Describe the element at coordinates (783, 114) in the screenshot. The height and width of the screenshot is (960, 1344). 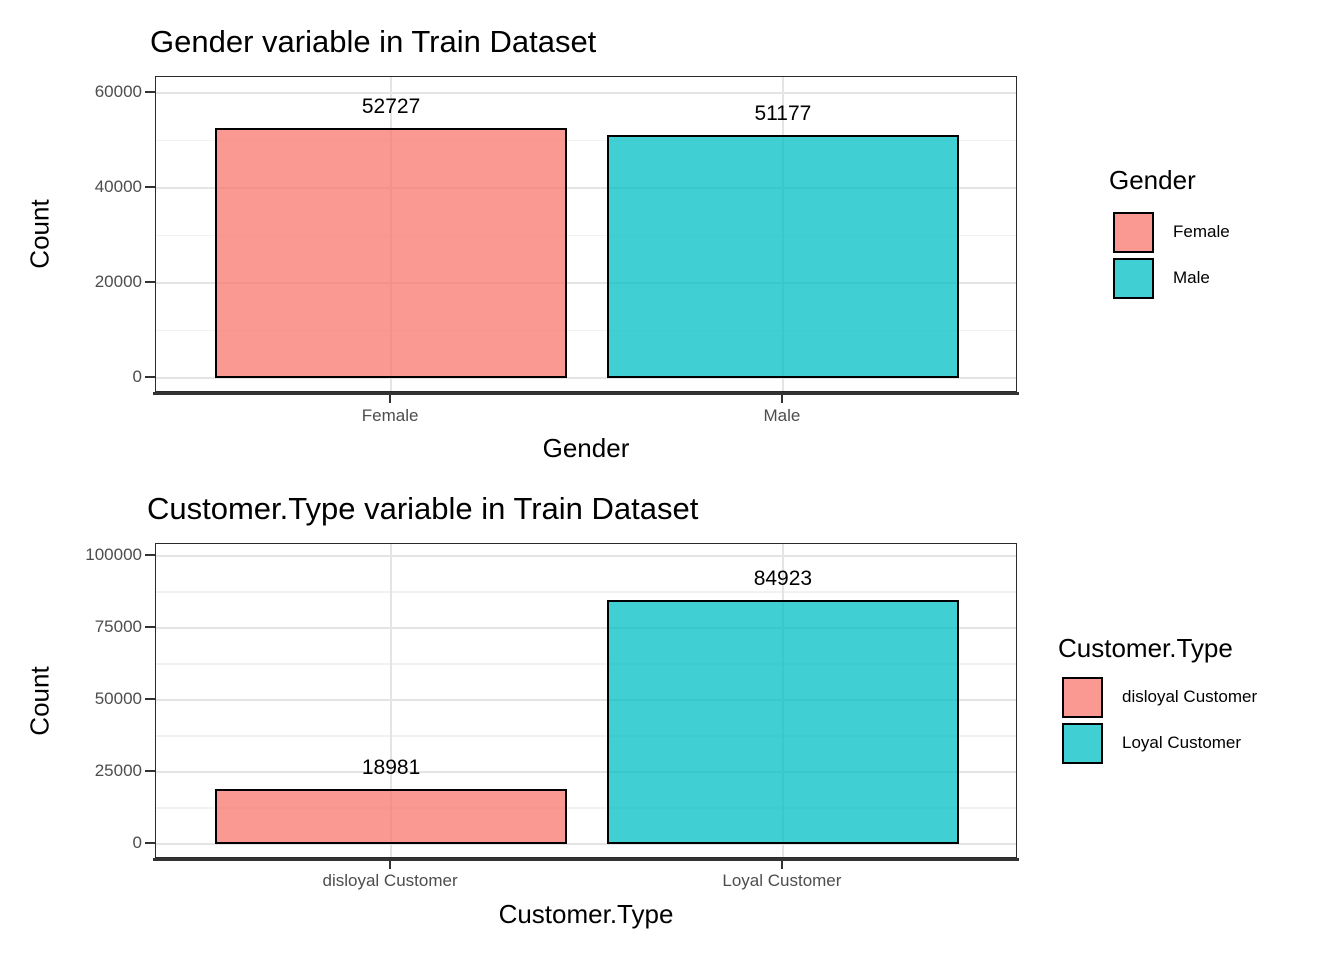
I see `bar-value-label: 51177` at that location.